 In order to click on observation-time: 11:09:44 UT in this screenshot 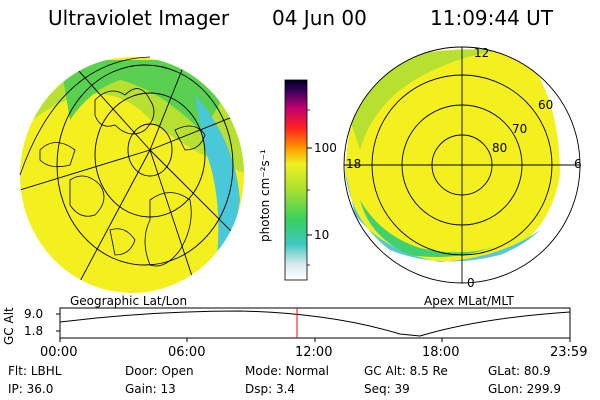, I will do `click(492, 18)`.